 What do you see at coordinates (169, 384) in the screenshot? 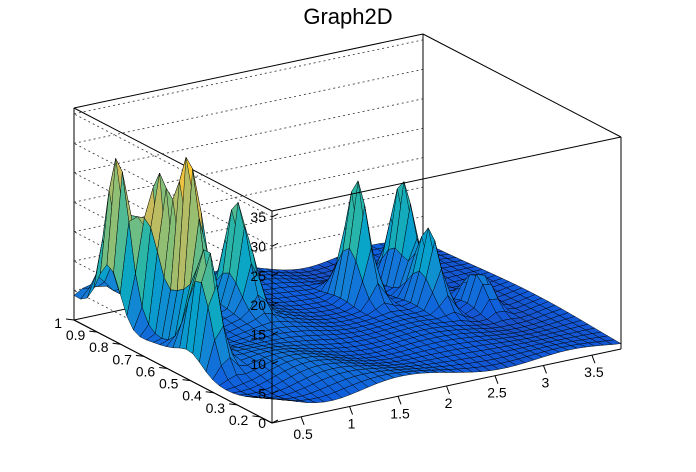
I see `y-tick-label: 0.5` at bounding box center [169, 384].